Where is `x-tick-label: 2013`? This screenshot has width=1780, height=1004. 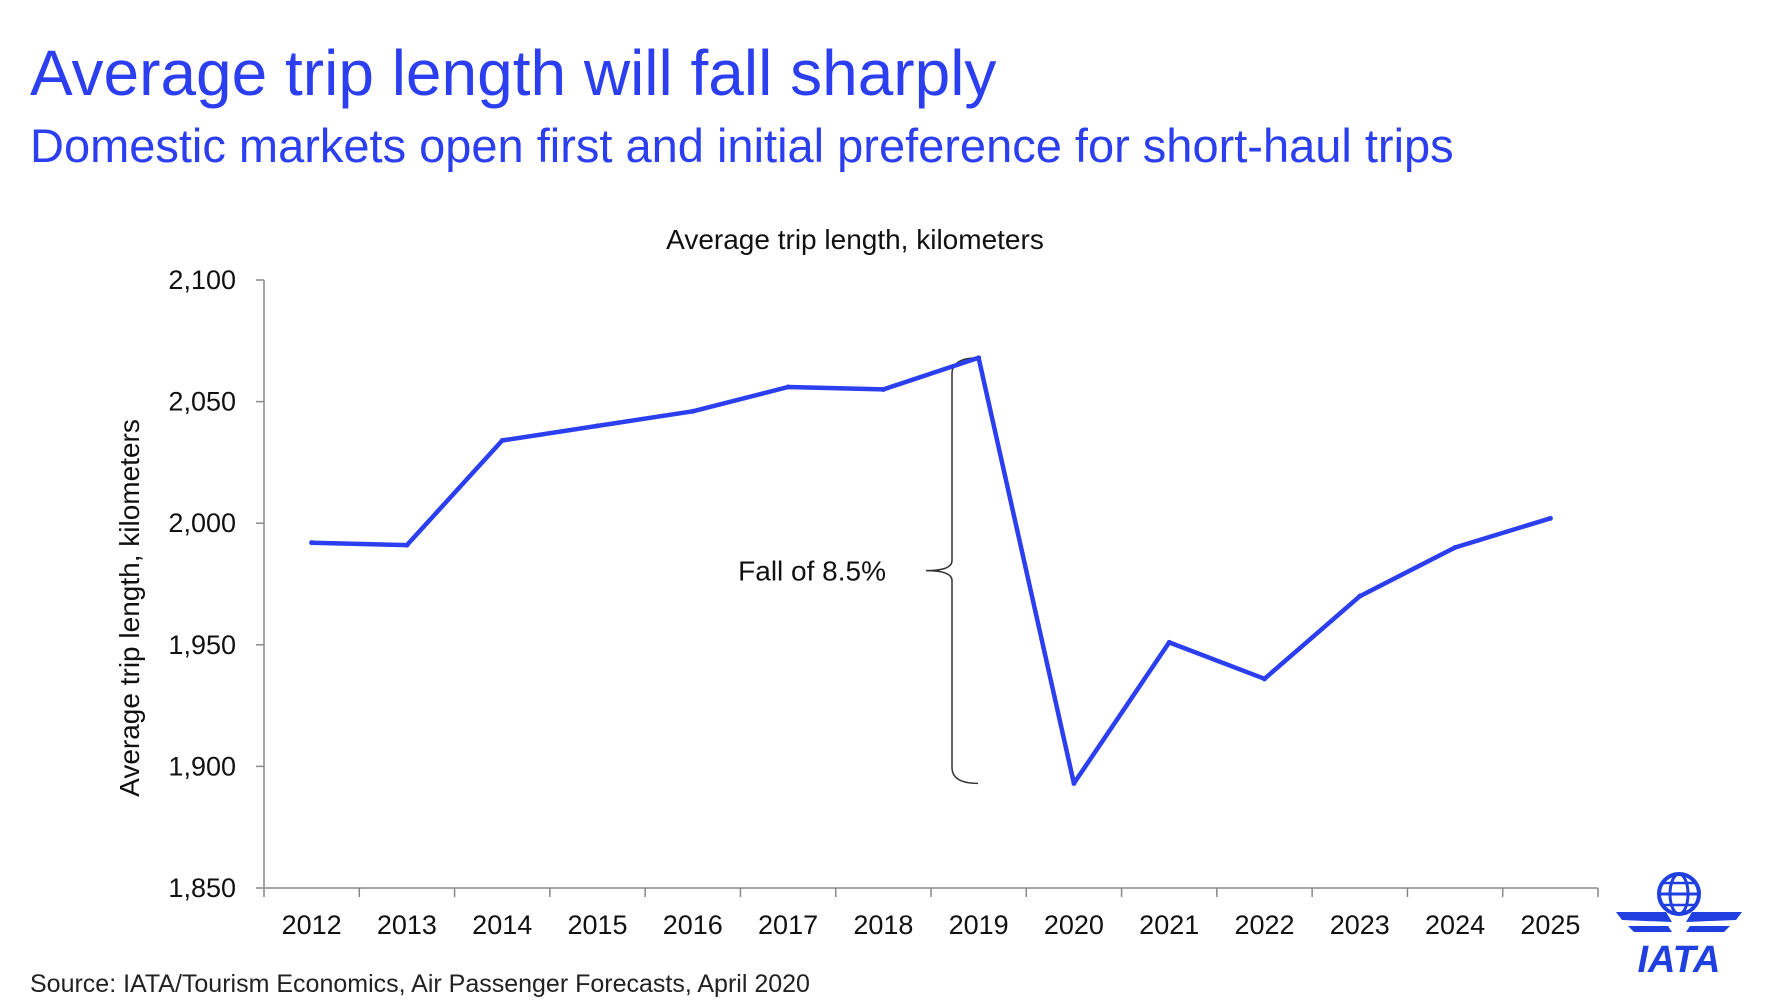 x-tick-label: 2013 is located at coordinates (407, 925).